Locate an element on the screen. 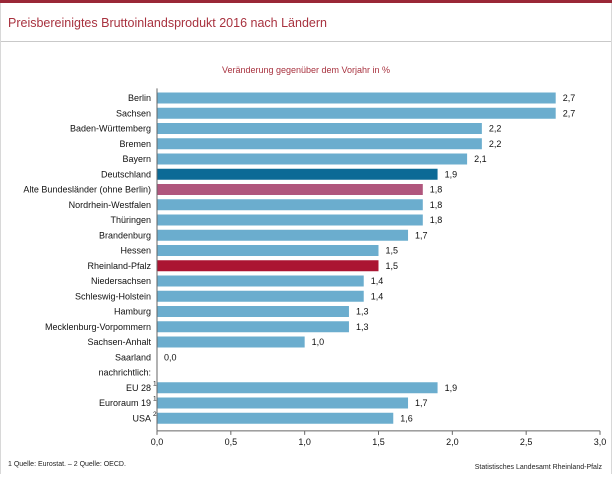 The height and width of the screenshot is (477, 612). category-label: Berlin is located at coordinates (139, 98).